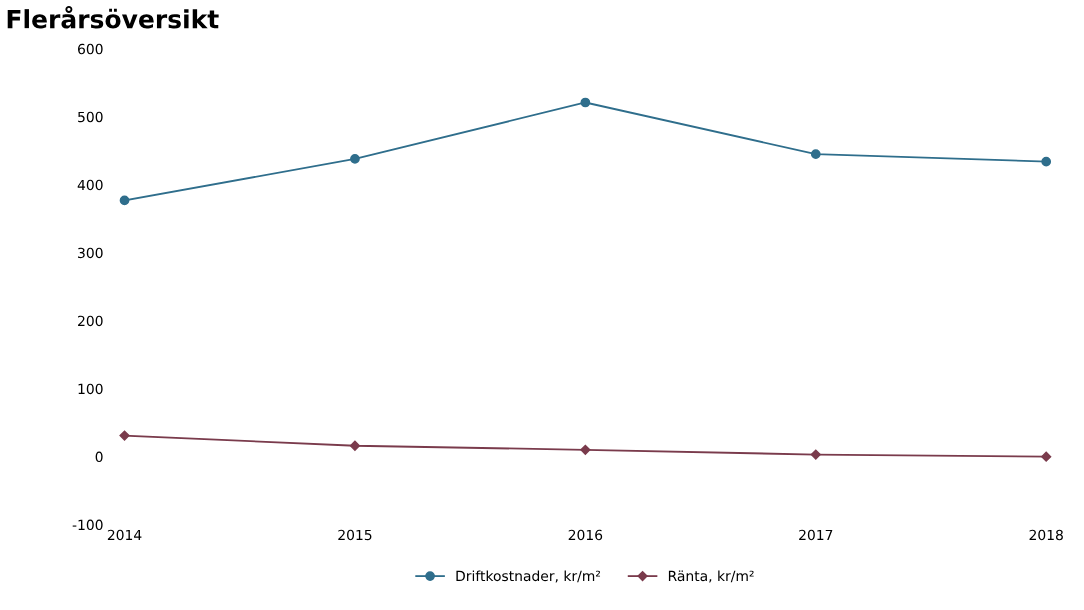  Describe the element at coordinates (528, 576) in the screenshot. I see `legend-label: Driftkostnader, kr/m²` at that location.